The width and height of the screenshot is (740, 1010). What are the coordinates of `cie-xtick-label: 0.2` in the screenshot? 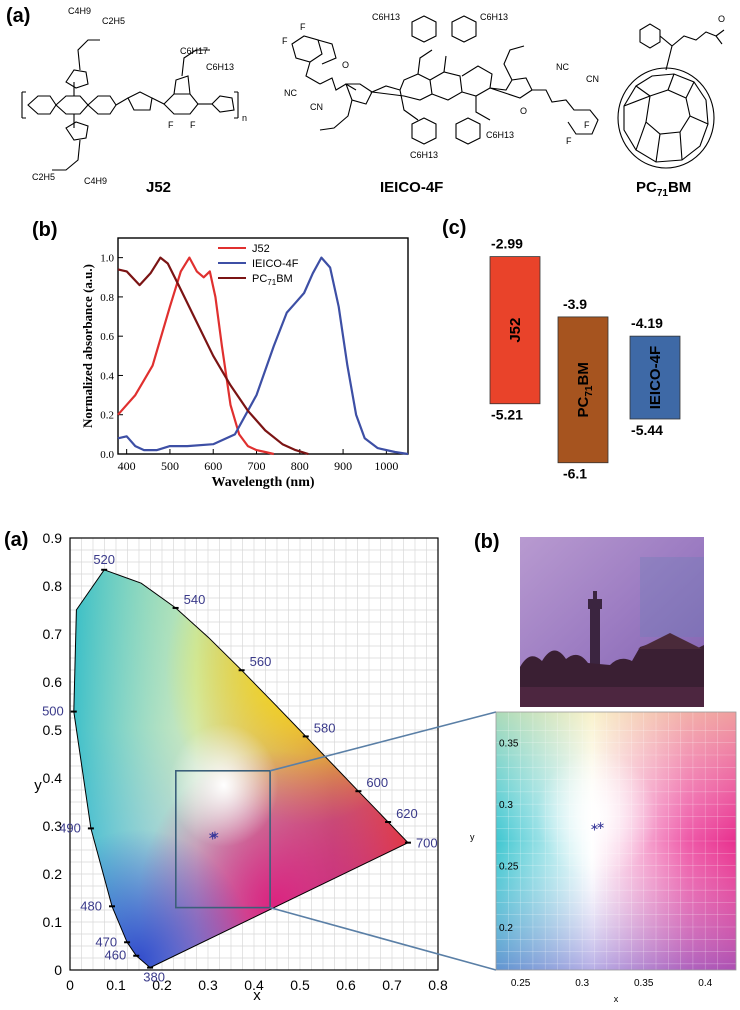 It's located at (162, 985).